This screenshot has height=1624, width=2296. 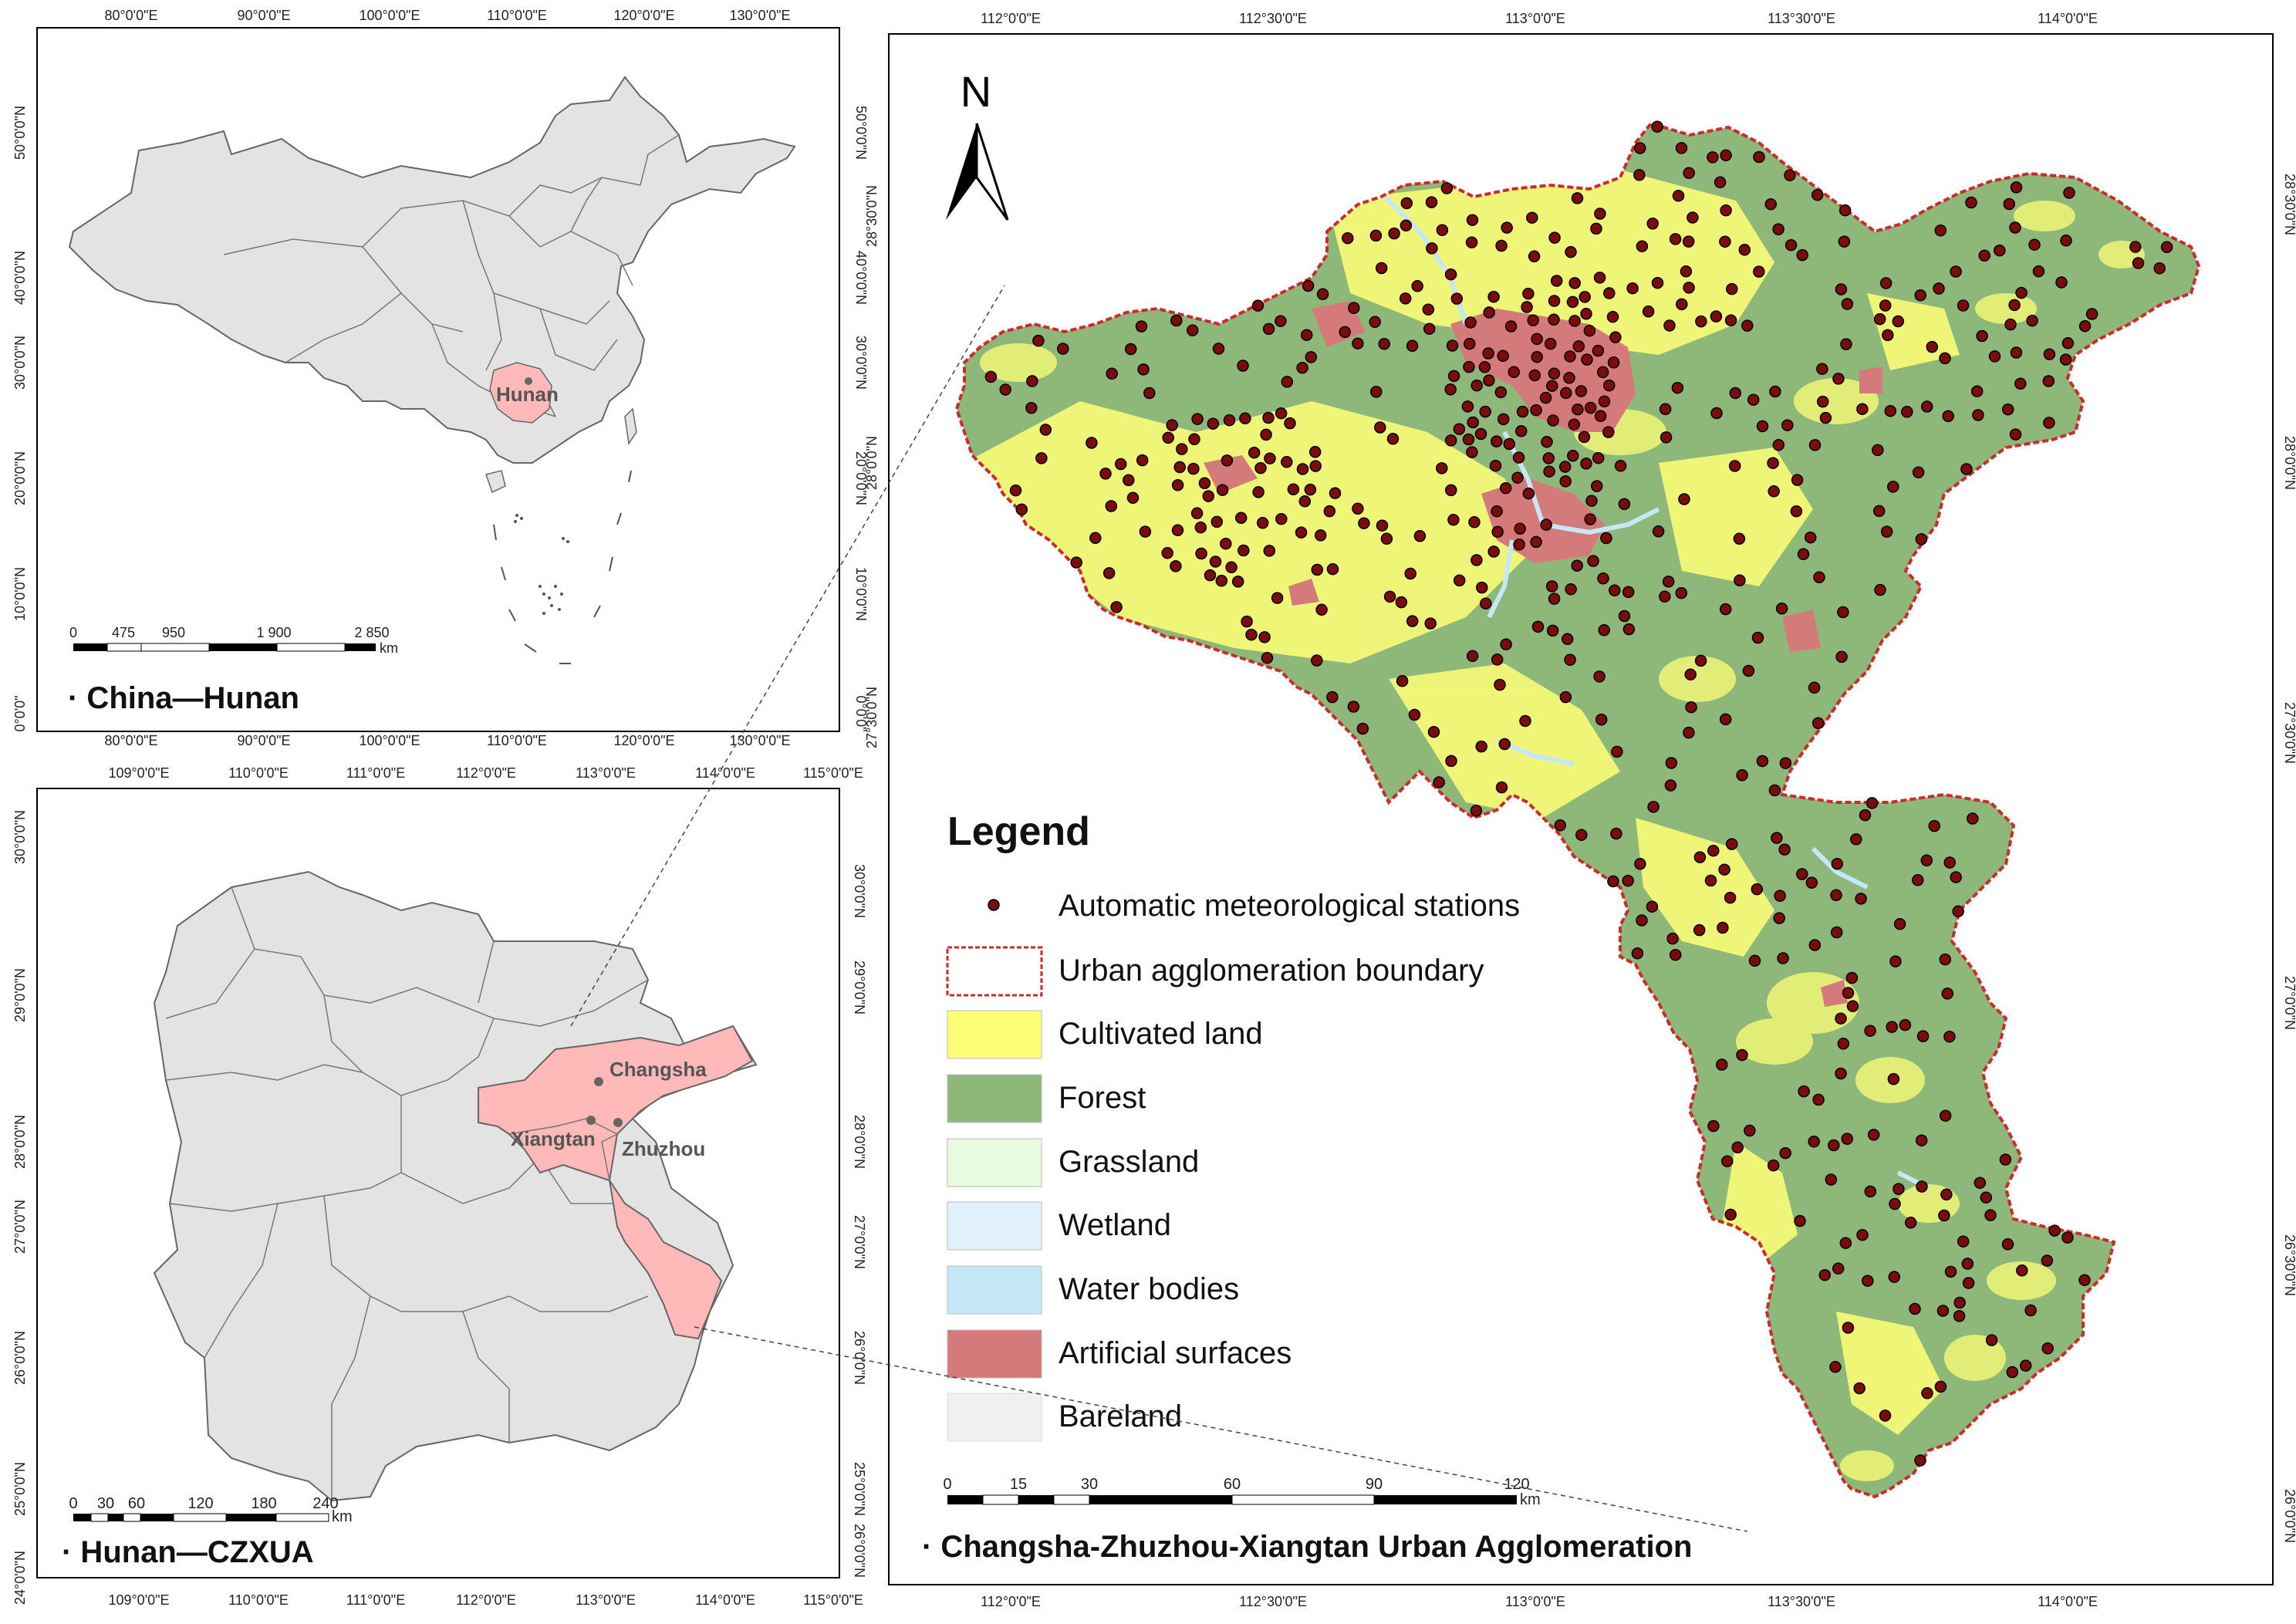 What do you see at coordinates (658, 1069) in the screenshot?
I see `changsha-label: Changsha` at bounding box center [658, 1069].